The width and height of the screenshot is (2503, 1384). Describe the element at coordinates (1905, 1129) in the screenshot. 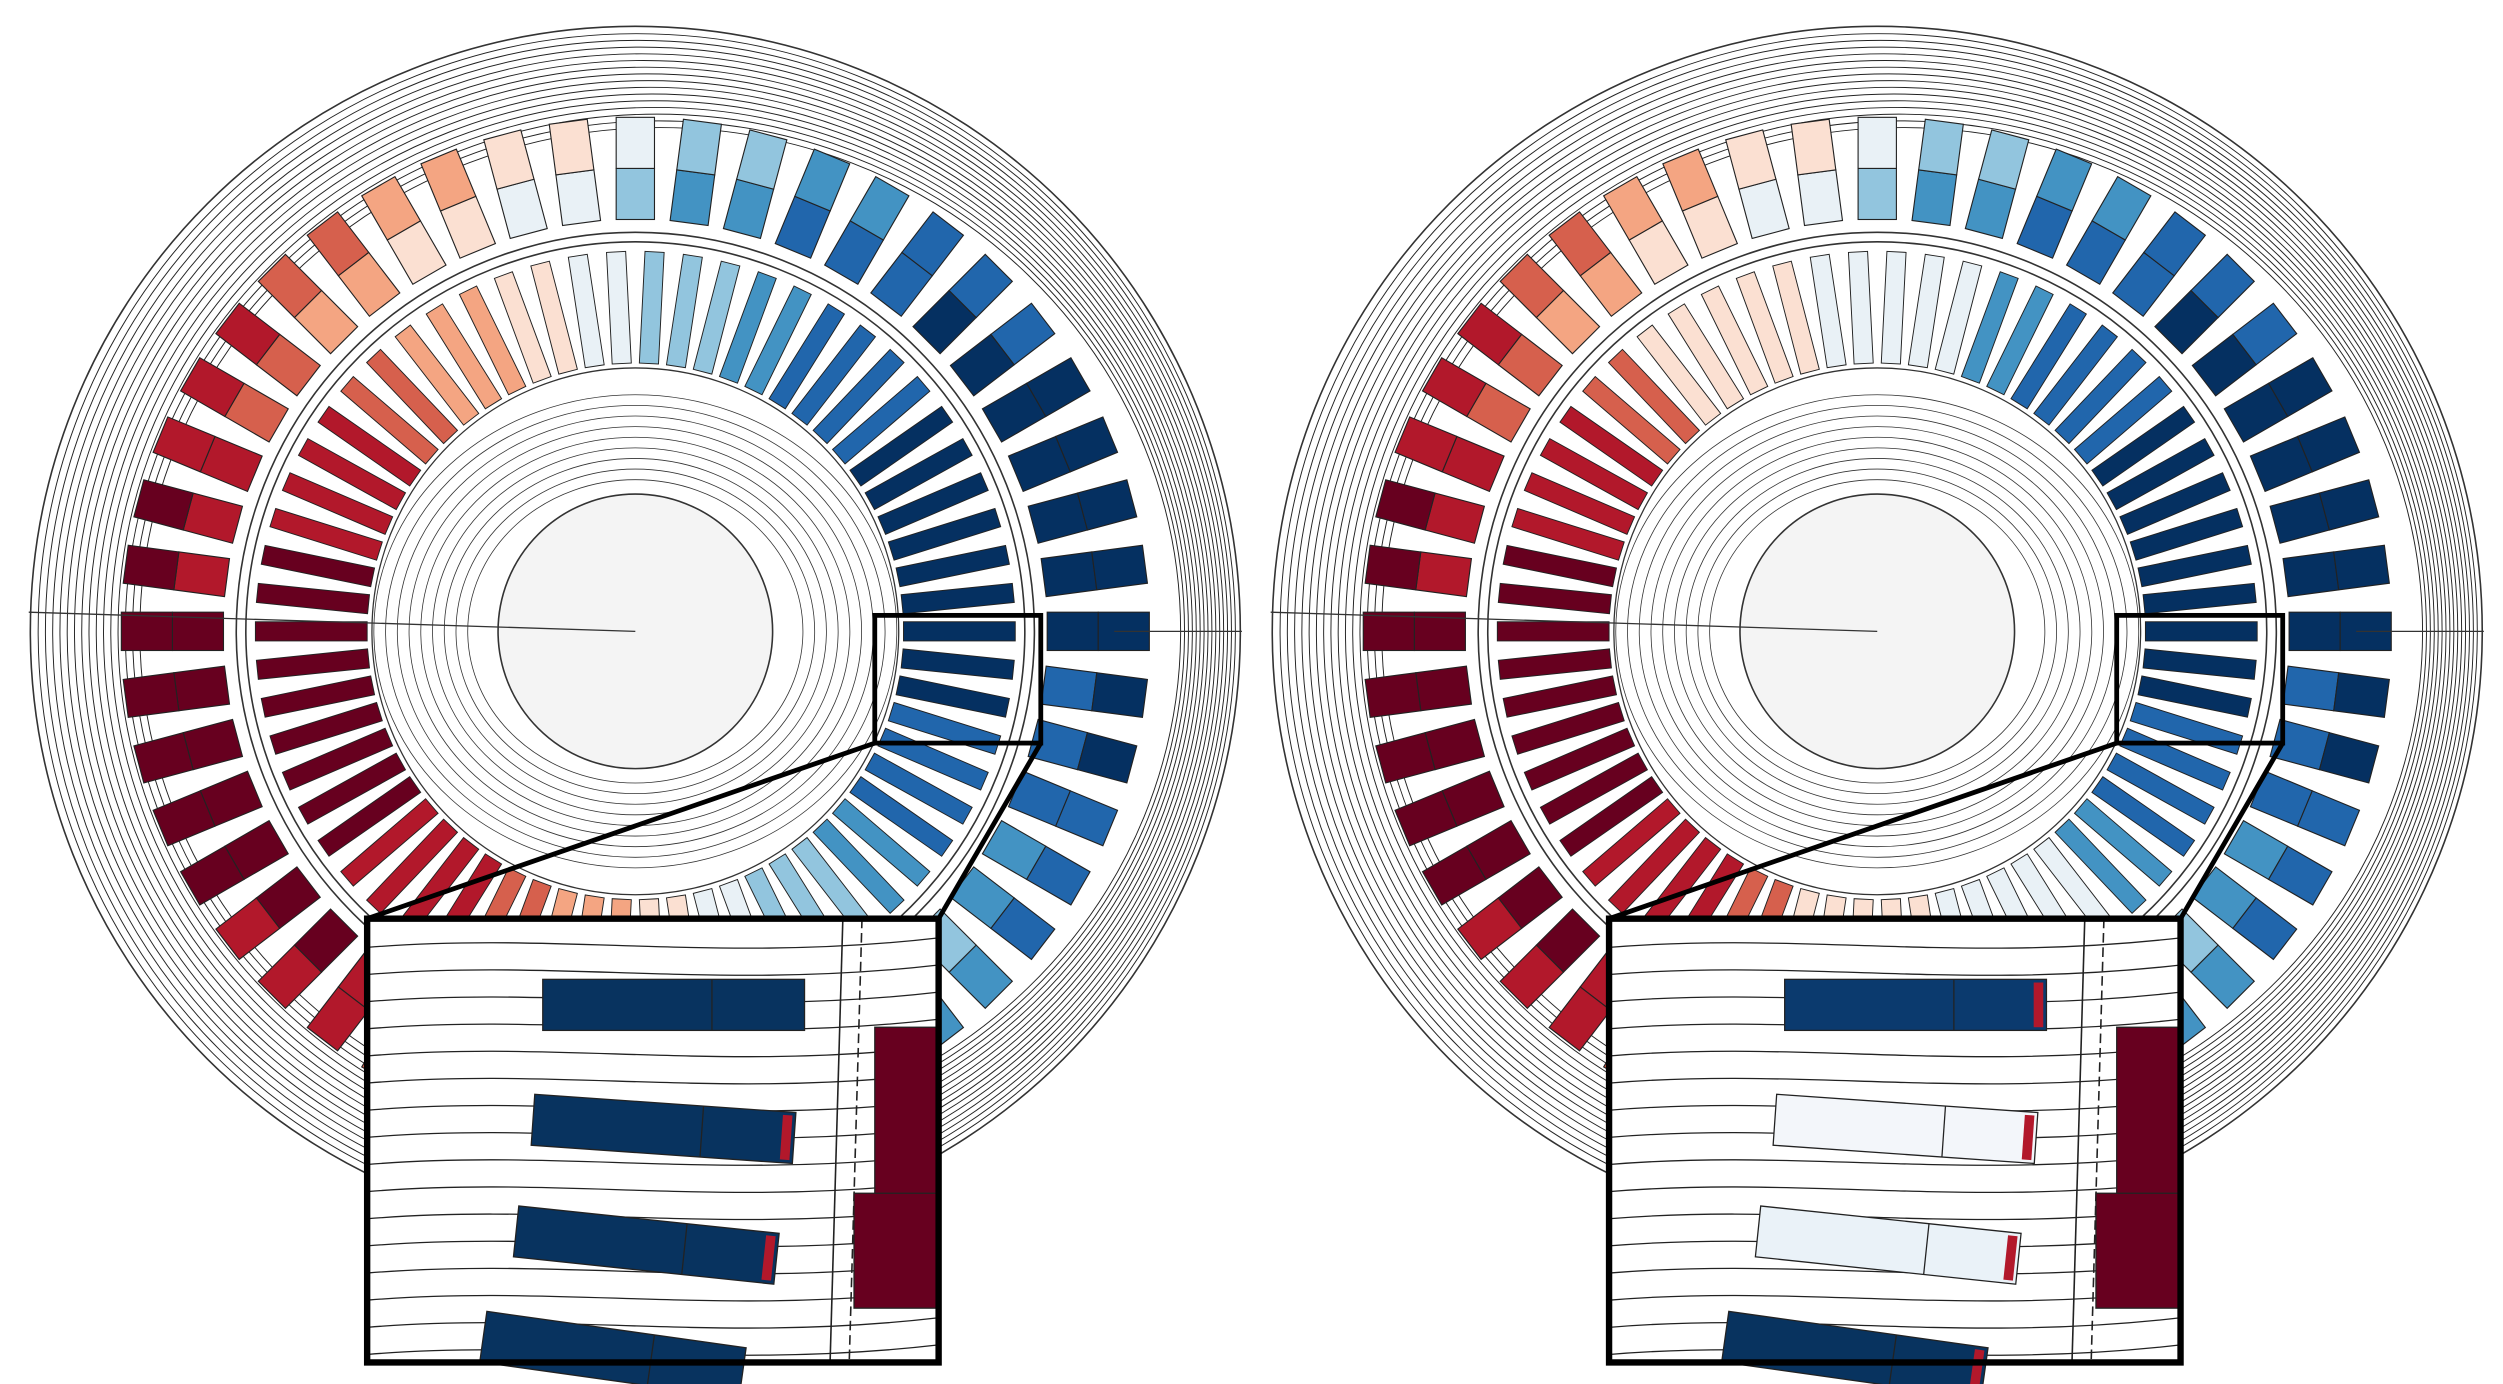

I see `inset-bar` at that location.